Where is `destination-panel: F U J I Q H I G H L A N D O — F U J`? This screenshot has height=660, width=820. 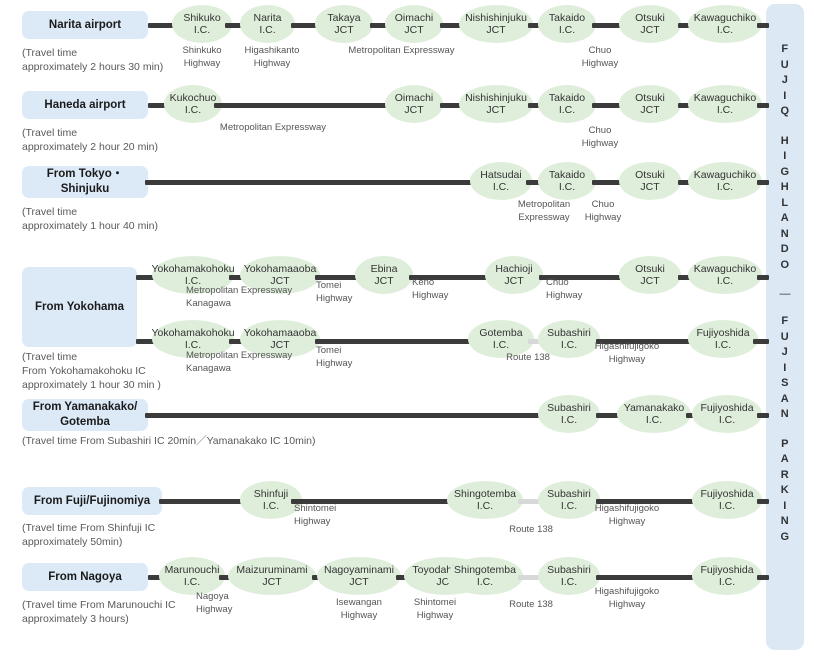
destination-panel: F U J I Q H I G H L A N D O — F U J is located at coordinates (785, 327).